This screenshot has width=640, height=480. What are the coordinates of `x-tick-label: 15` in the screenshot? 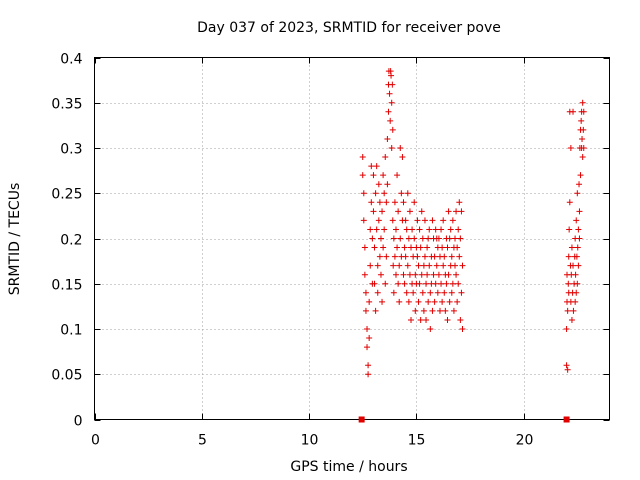 It's located at (417, 441).